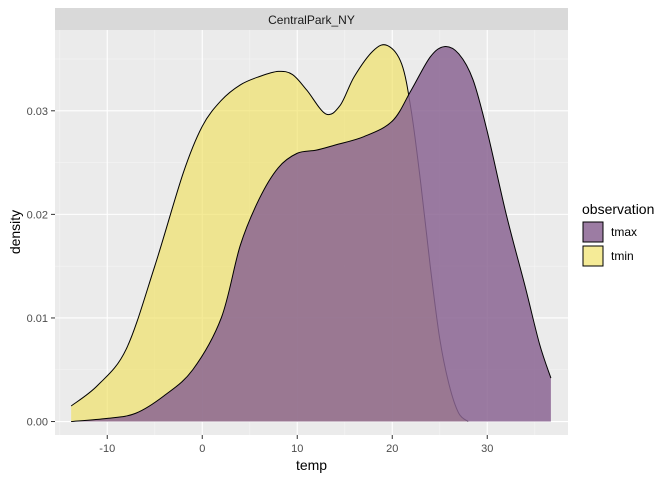  I want to click on y-tick-label: 0.02, so click(37, 215).